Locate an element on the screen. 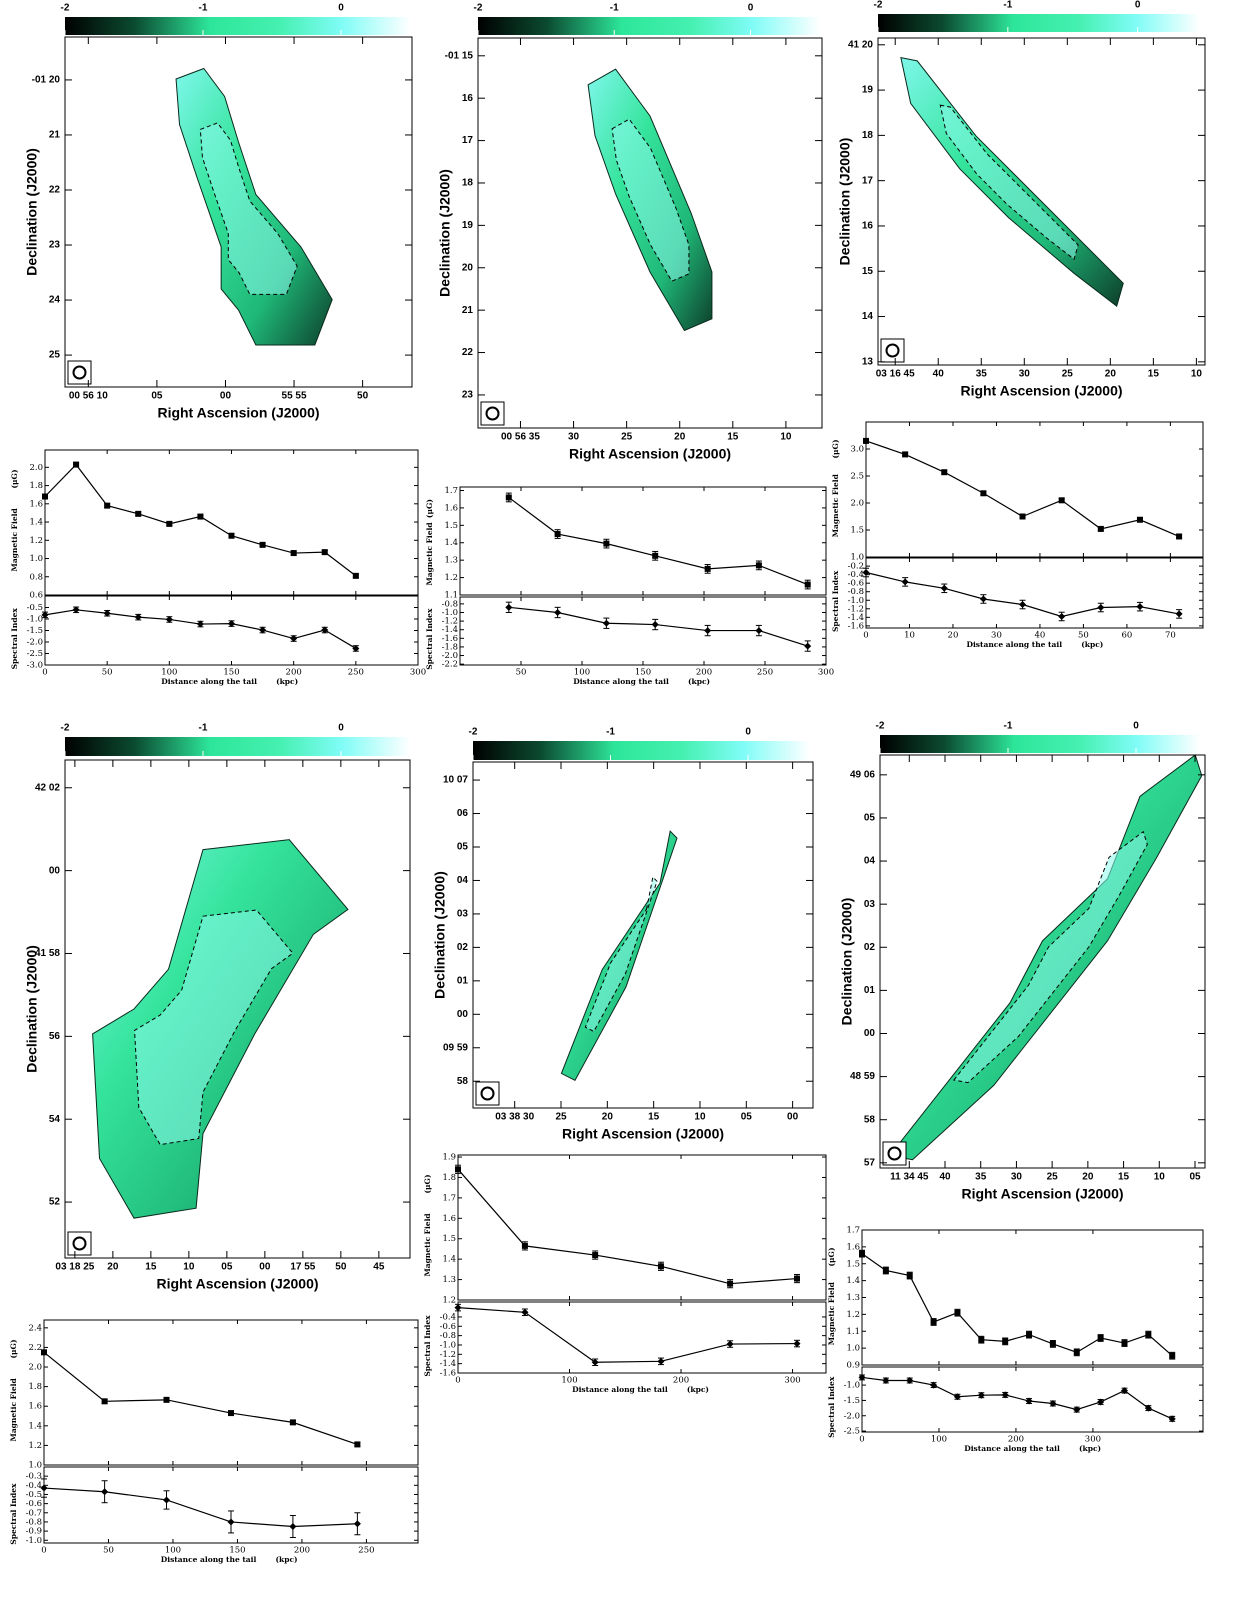  y-tick-label: -0.6 is located at coordinates (856, 584).